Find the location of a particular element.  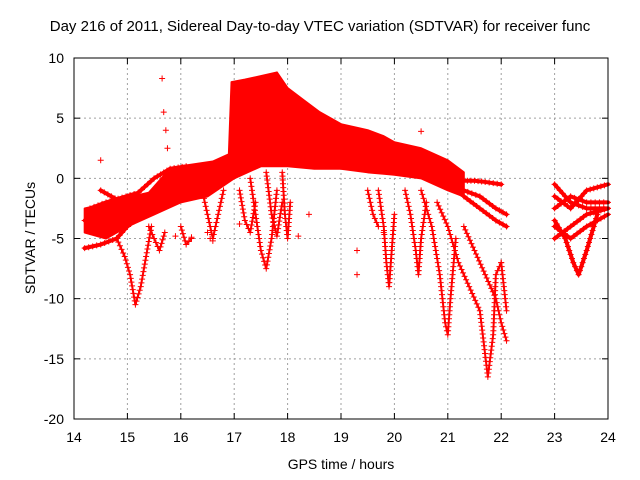

x-tick-label: 20 is located at coordinates (395, 437).